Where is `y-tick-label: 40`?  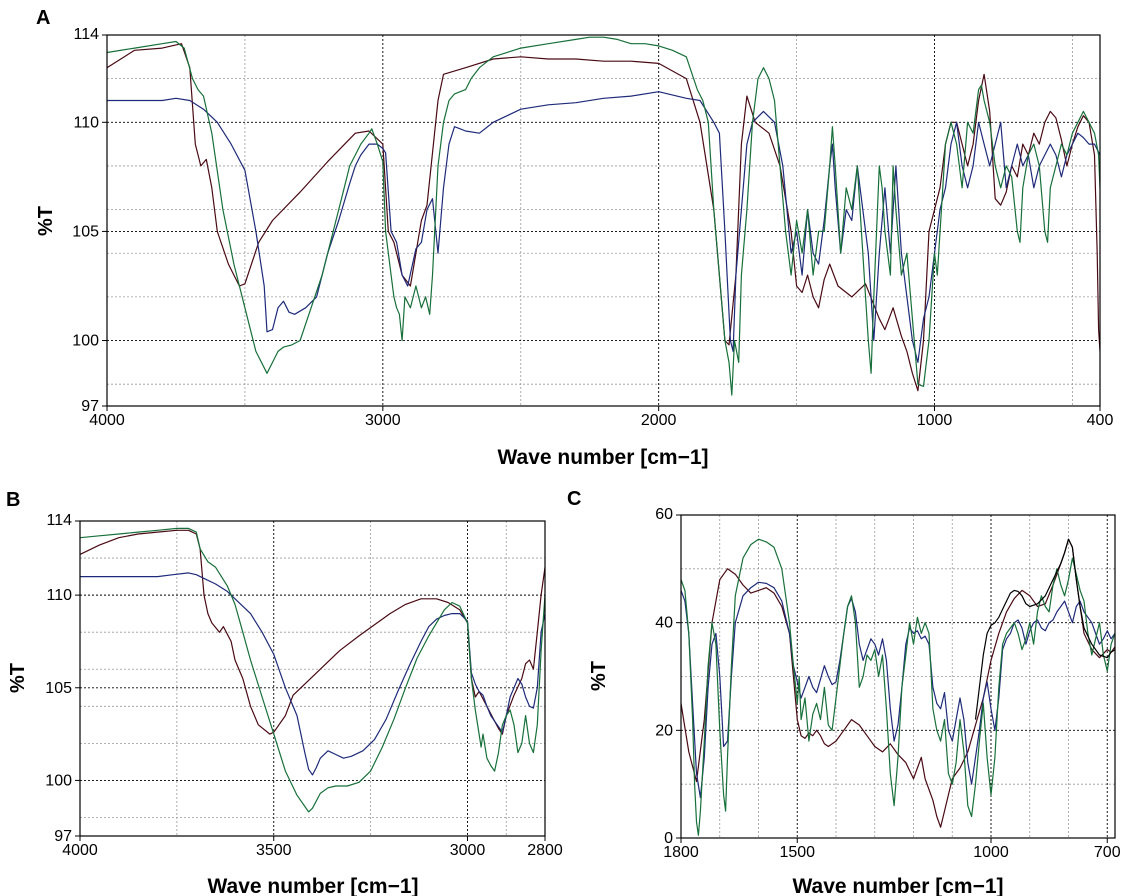 y-tick-label: 40 is located at coordinates (664, 623).